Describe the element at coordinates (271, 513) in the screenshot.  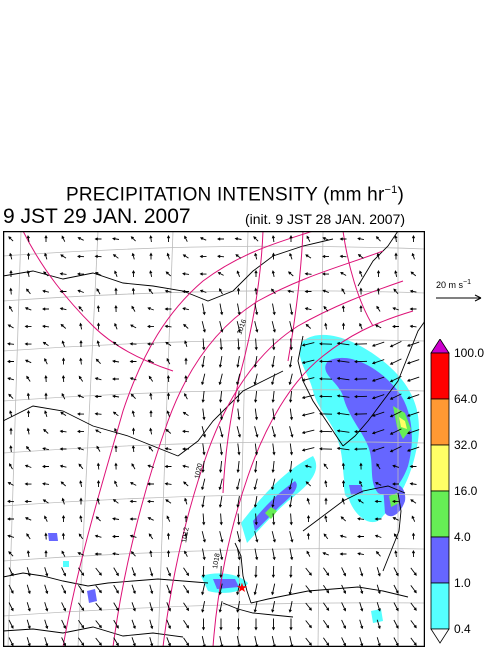
I see `precip-band-green` at that location.